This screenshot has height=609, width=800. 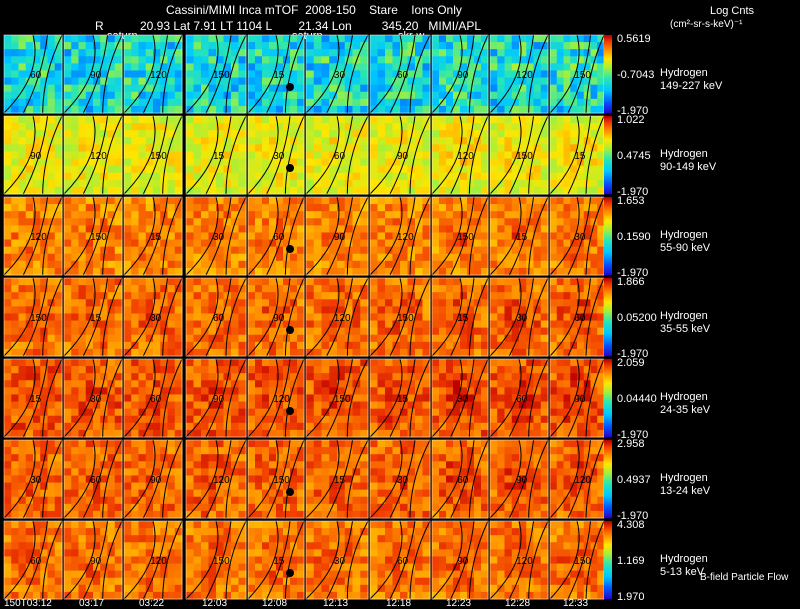 What do you see at coordinates (580, 156) in the screenshot?
I see `contour-label: 15` at bounding box center [580, 156].